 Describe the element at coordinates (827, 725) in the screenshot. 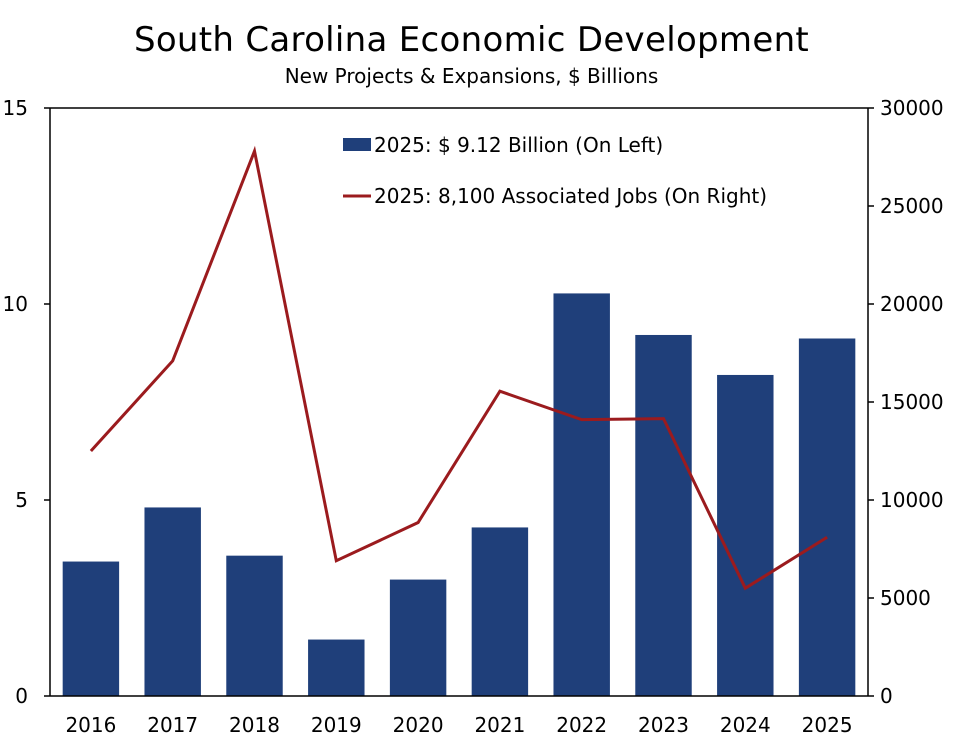

I see `x-tick-label: 2025` at that location.